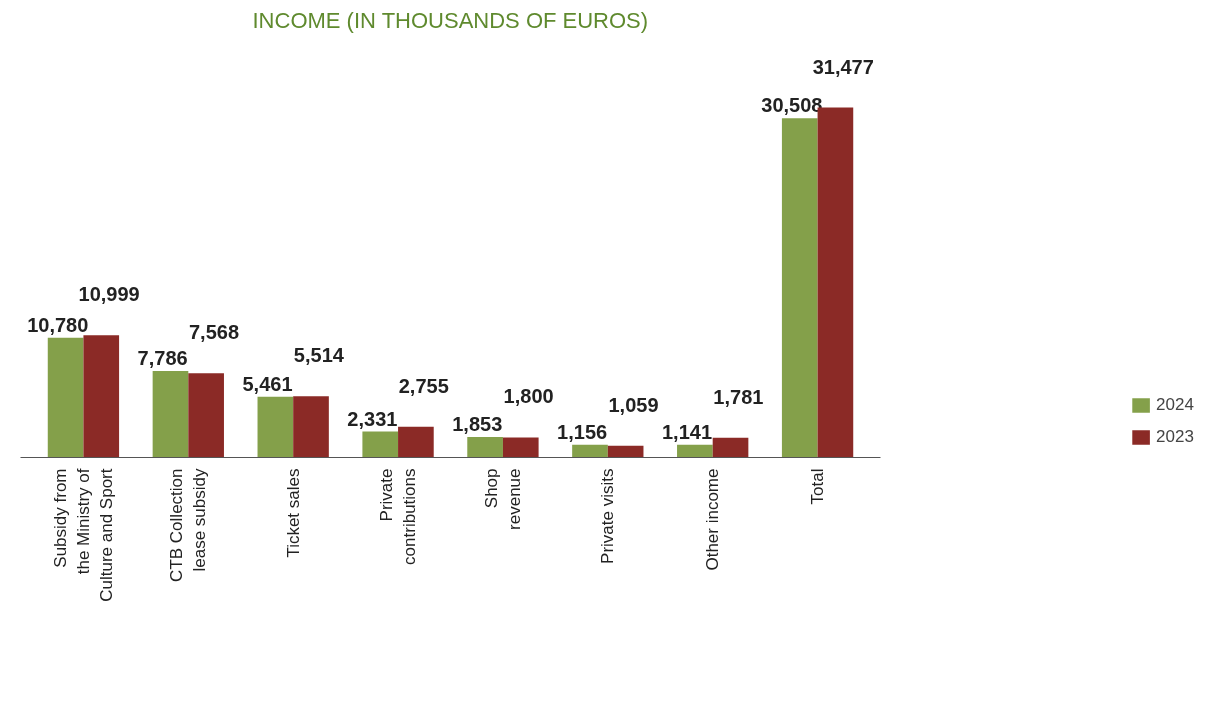 The height and width of the screenshot is (723, 1220). I want to click on data-label: 31,477, so click(843, 66).